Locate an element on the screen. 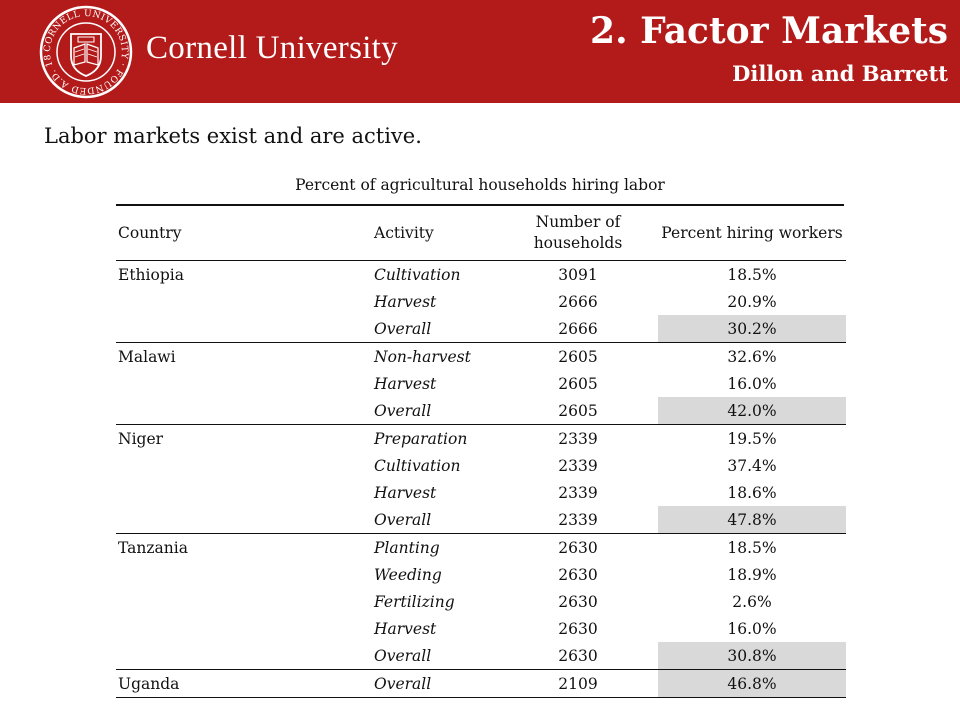 The width and height of the screenshot is (960, 720). cell-country: Ethiopia is located at coordinates (151, 274).